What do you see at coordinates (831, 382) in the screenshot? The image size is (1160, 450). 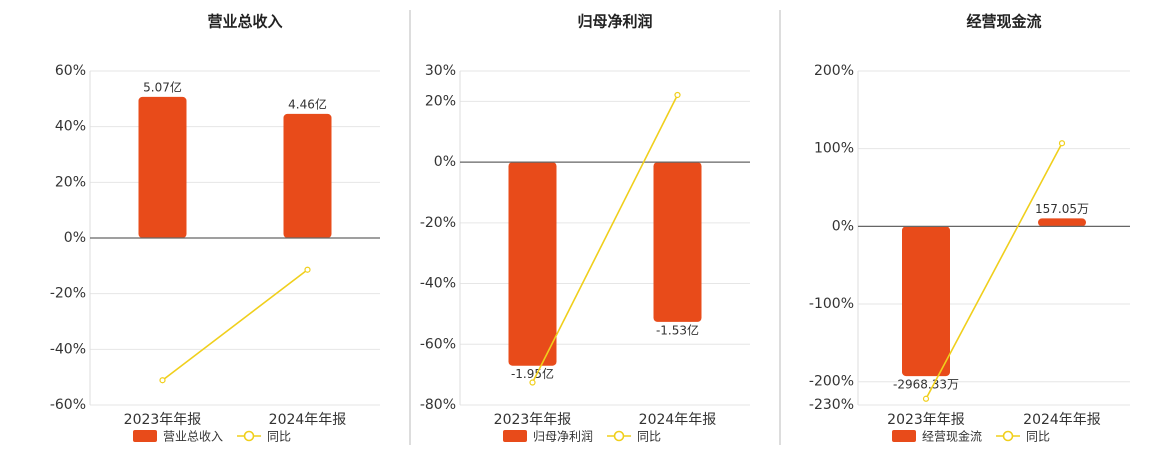 I see `y-tick-label: -200%` at bounding box center [831, 382].